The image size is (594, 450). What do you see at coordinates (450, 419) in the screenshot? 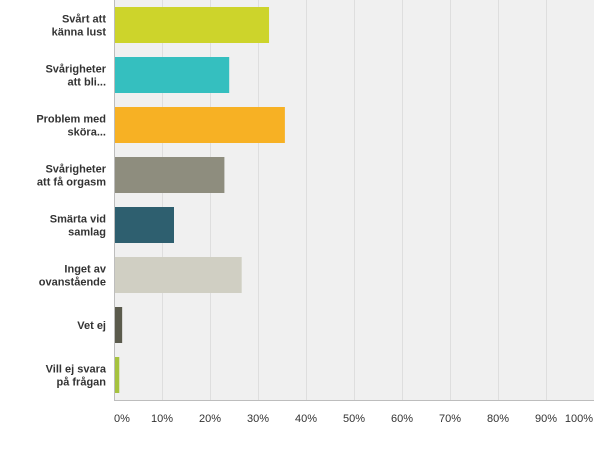
I see `x-tick-label: 70%` at bounding box center [450, 419].